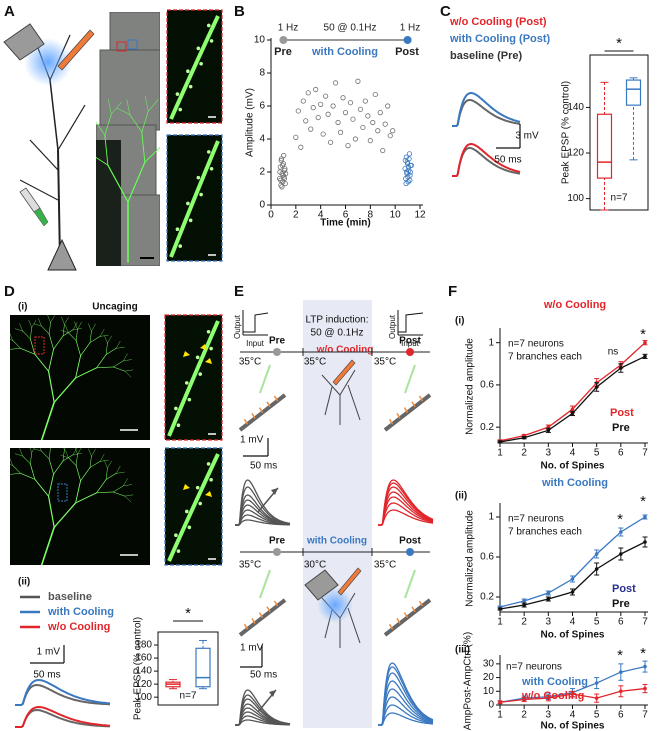 Image resolution: width=660 pixels, height=731 pixels. What do you see at coordinates (250, 122) in the screenshot?
I see `y-axis-label: Amplitude (mV)` at bounding box center [250, 122].